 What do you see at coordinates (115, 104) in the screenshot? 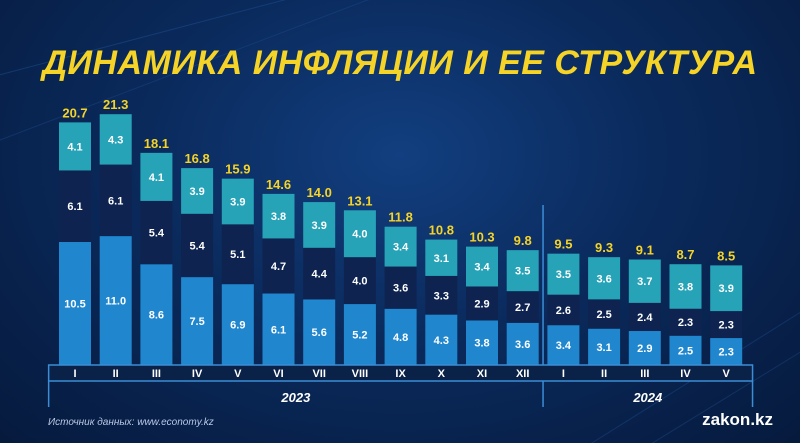
I see `total-label: 21.3` at bounding box center [115, 104].